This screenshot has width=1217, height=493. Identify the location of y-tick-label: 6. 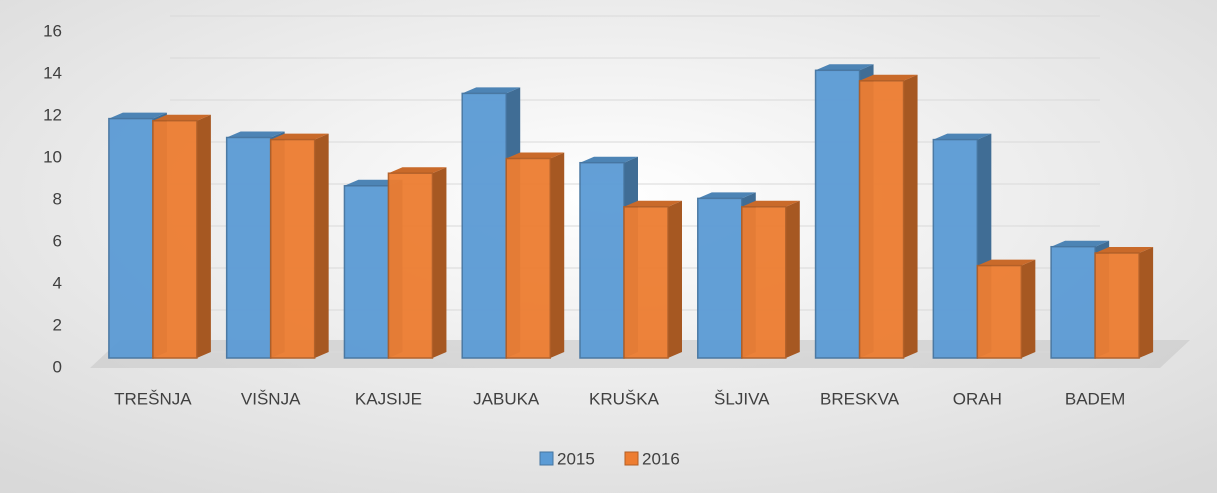
(57, 240).